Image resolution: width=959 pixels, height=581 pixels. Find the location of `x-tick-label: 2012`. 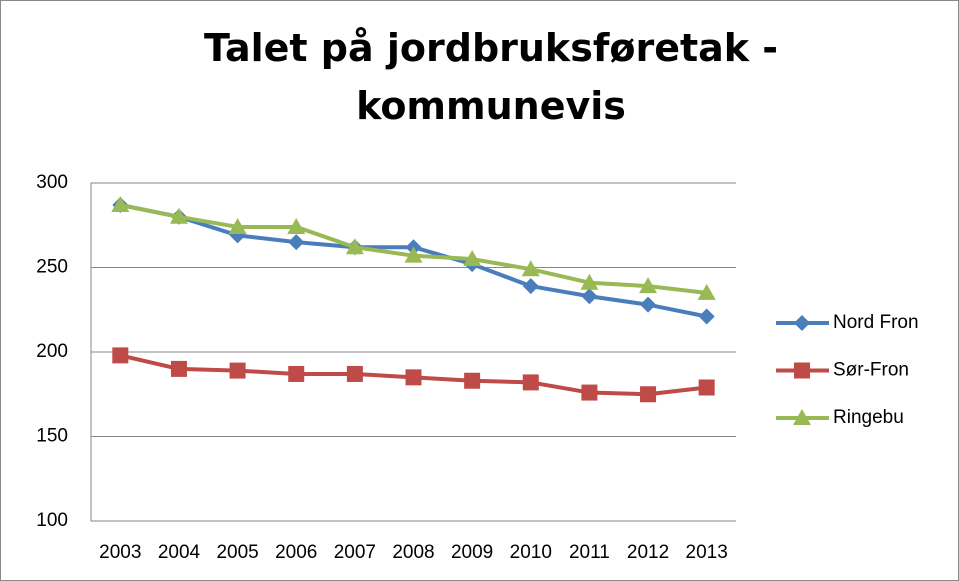

x-tick-label: 2012 is located at coordinates (648, 552).